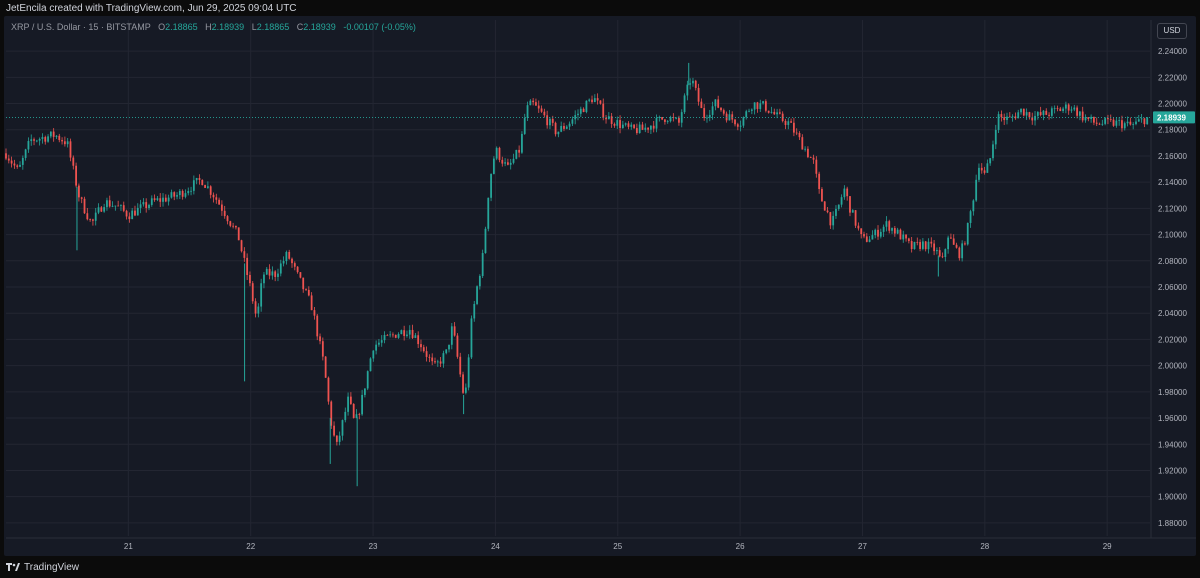 The width and height of the screenshot is (1200, 578). Describe the element at coordinates (162, 27) in the screenshot. I see `open-label: O` at that location.